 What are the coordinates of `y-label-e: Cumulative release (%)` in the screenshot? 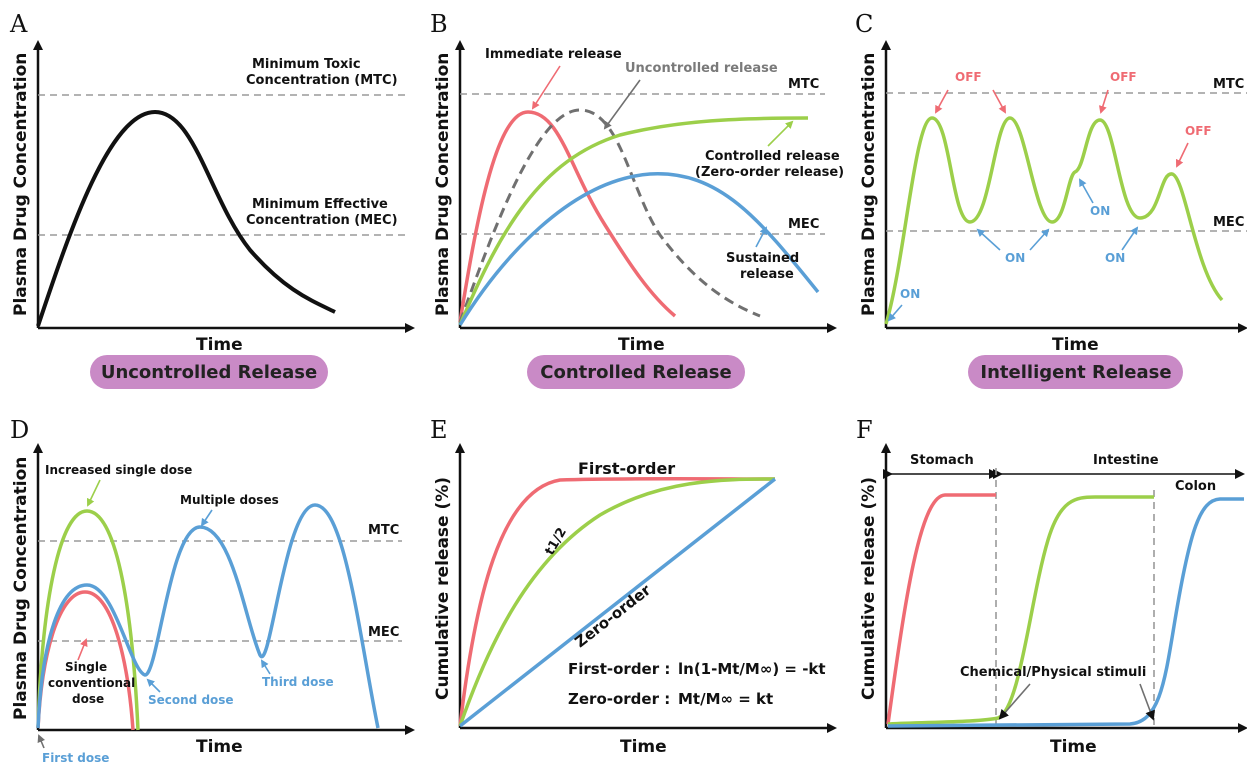 It's located at (443, 588).